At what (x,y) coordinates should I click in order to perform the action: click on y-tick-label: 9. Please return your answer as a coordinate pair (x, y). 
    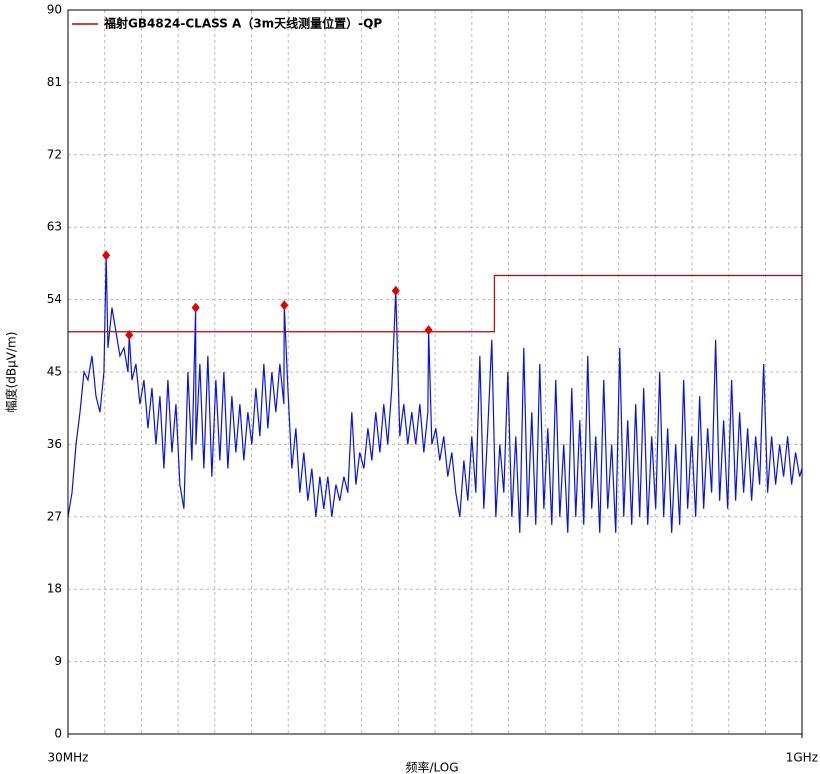
    Looking at the image, I should click on (58, 661).